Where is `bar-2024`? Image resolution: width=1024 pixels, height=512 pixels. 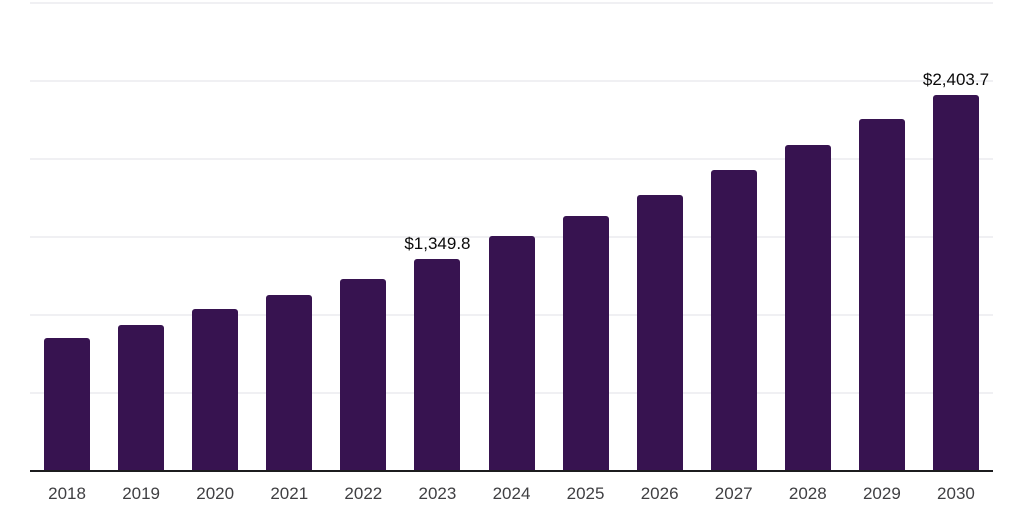 bar-2024 is located at coordinates (511, 353).